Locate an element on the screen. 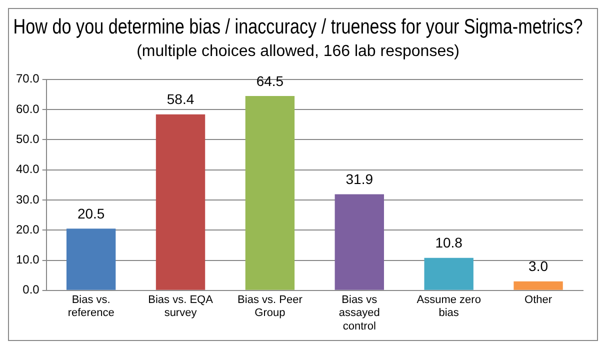  chart-subtitle: (multiple choices allowed, 166 lab responses) is located at coordinates (298, 51).